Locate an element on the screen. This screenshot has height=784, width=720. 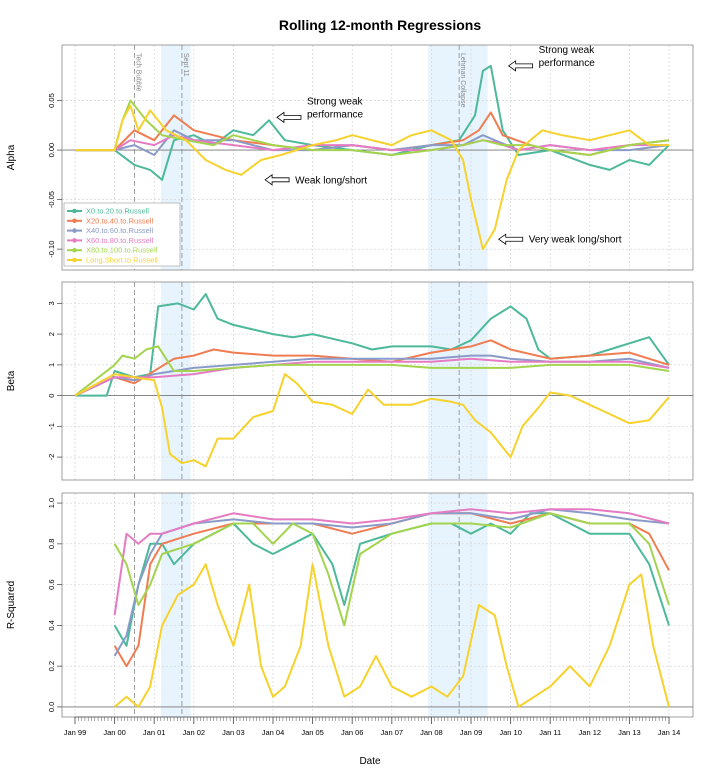
y-tick-label: 3 is located at coordinates (51, 303).